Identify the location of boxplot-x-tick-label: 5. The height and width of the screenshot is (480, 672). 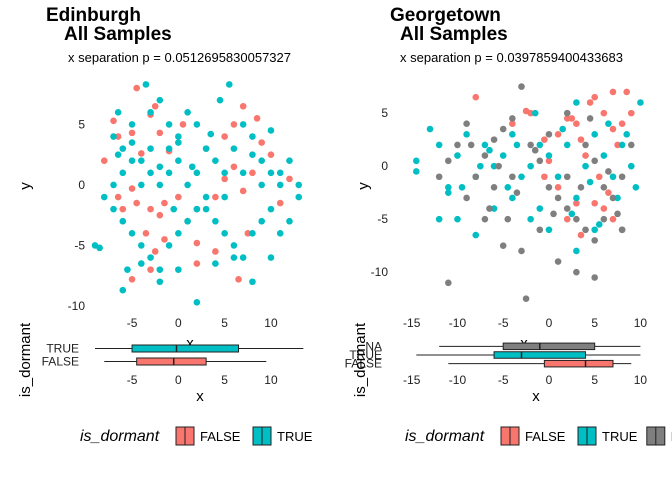
(224, 380).